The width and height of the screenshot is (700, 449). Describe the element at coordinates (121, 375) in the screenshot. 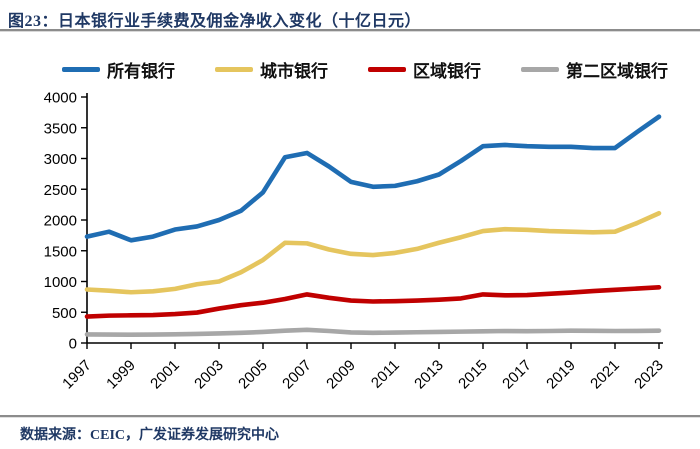

I see `x-tick-label: 1999` at that location.